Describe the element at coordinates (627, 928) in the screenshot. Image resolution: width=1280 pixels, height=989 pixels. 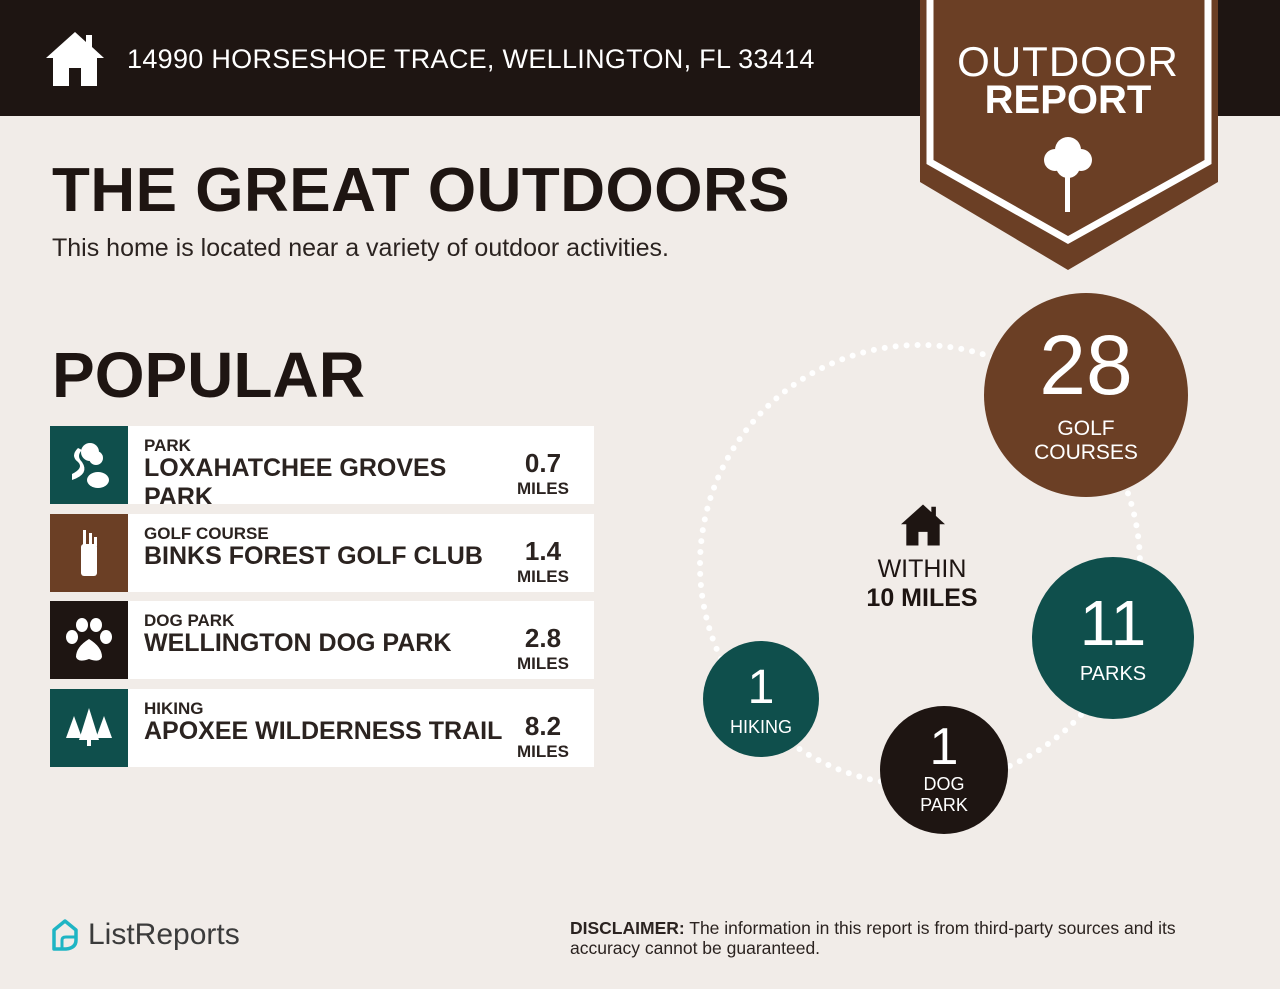
I see `disclaimer-label: DISCLAIMER:` at that location.